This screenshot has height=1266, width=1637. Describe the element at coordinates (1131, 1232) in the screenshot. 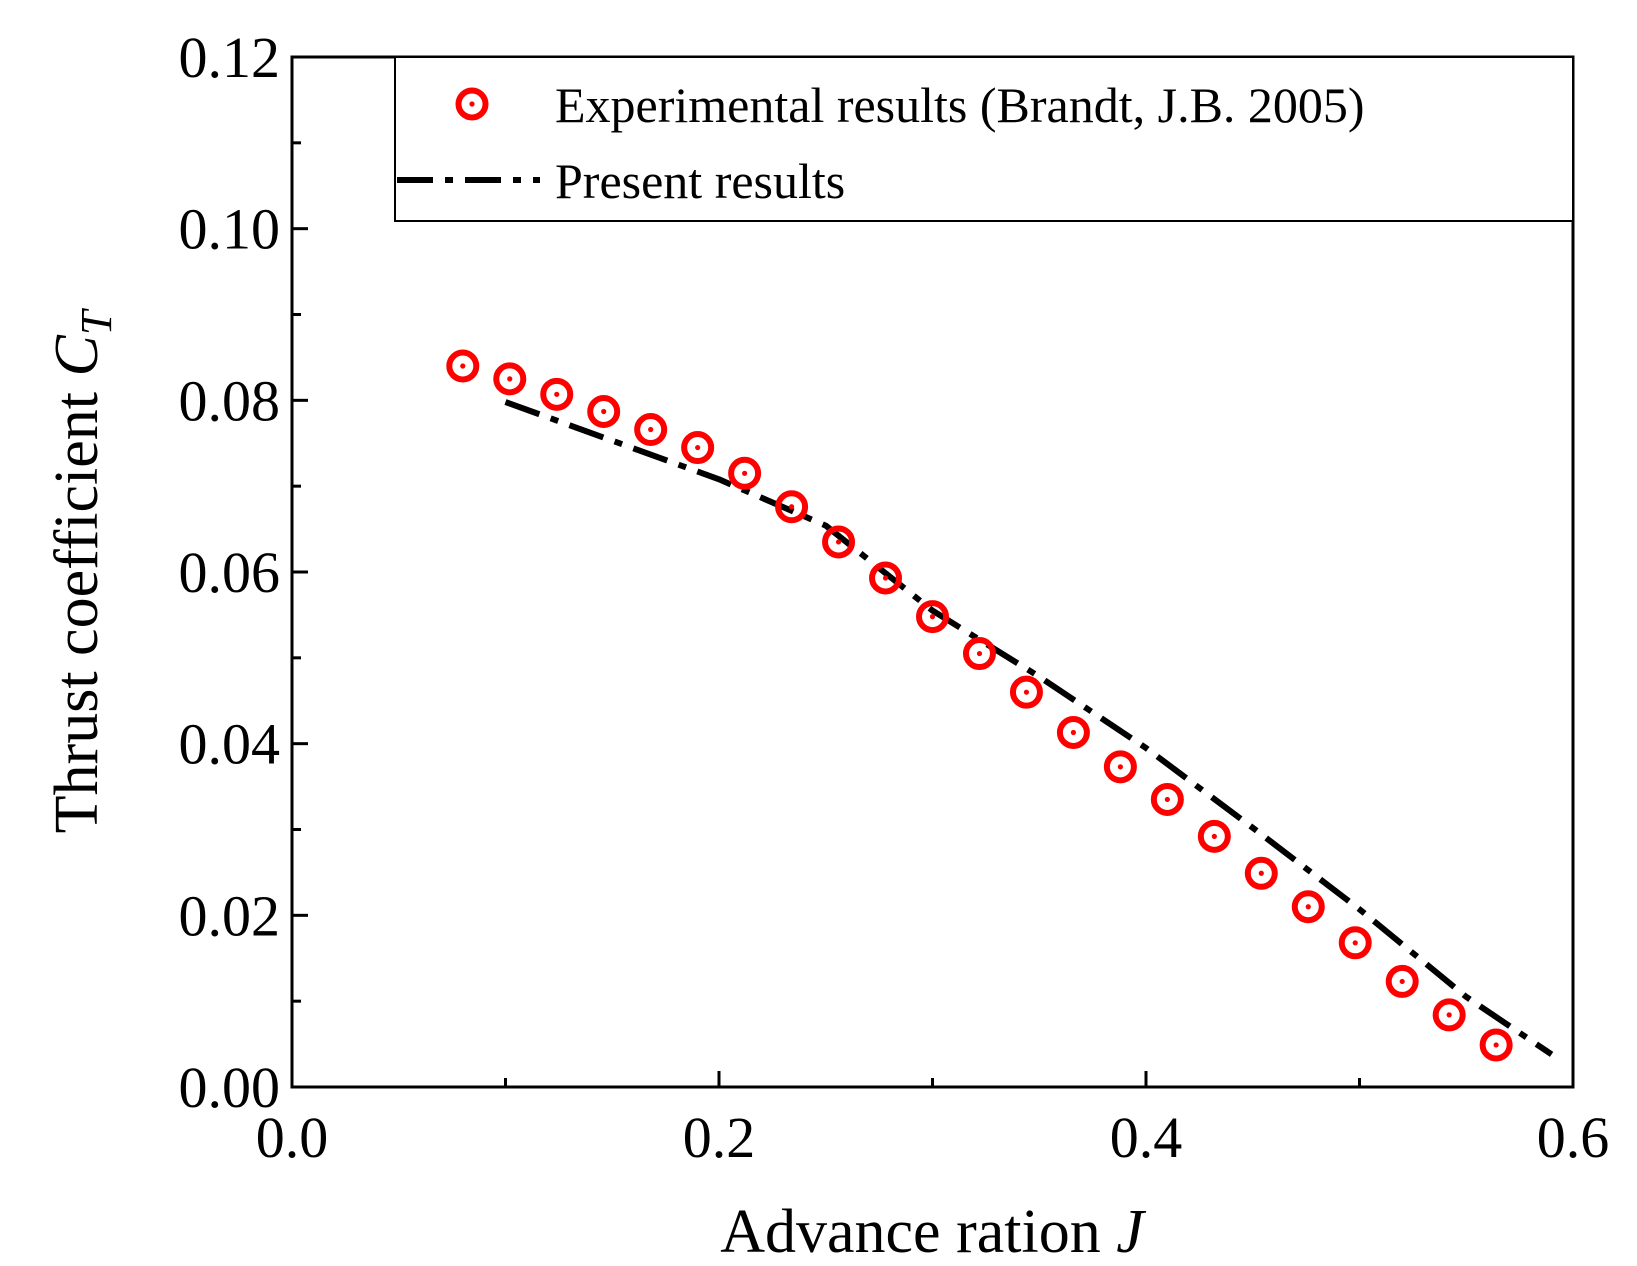

I see `x-axis-label-var: J` at that location.